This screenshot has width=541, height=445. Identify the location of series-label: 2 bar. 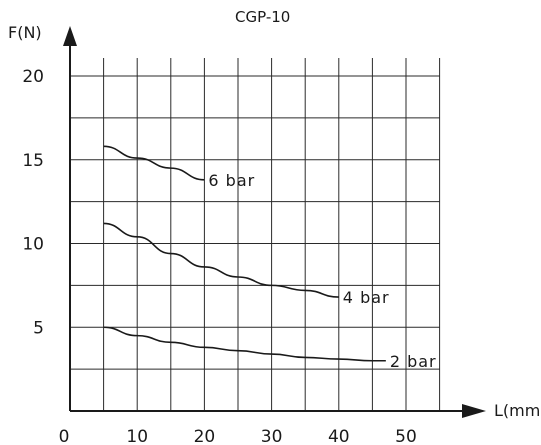
(413, 361).